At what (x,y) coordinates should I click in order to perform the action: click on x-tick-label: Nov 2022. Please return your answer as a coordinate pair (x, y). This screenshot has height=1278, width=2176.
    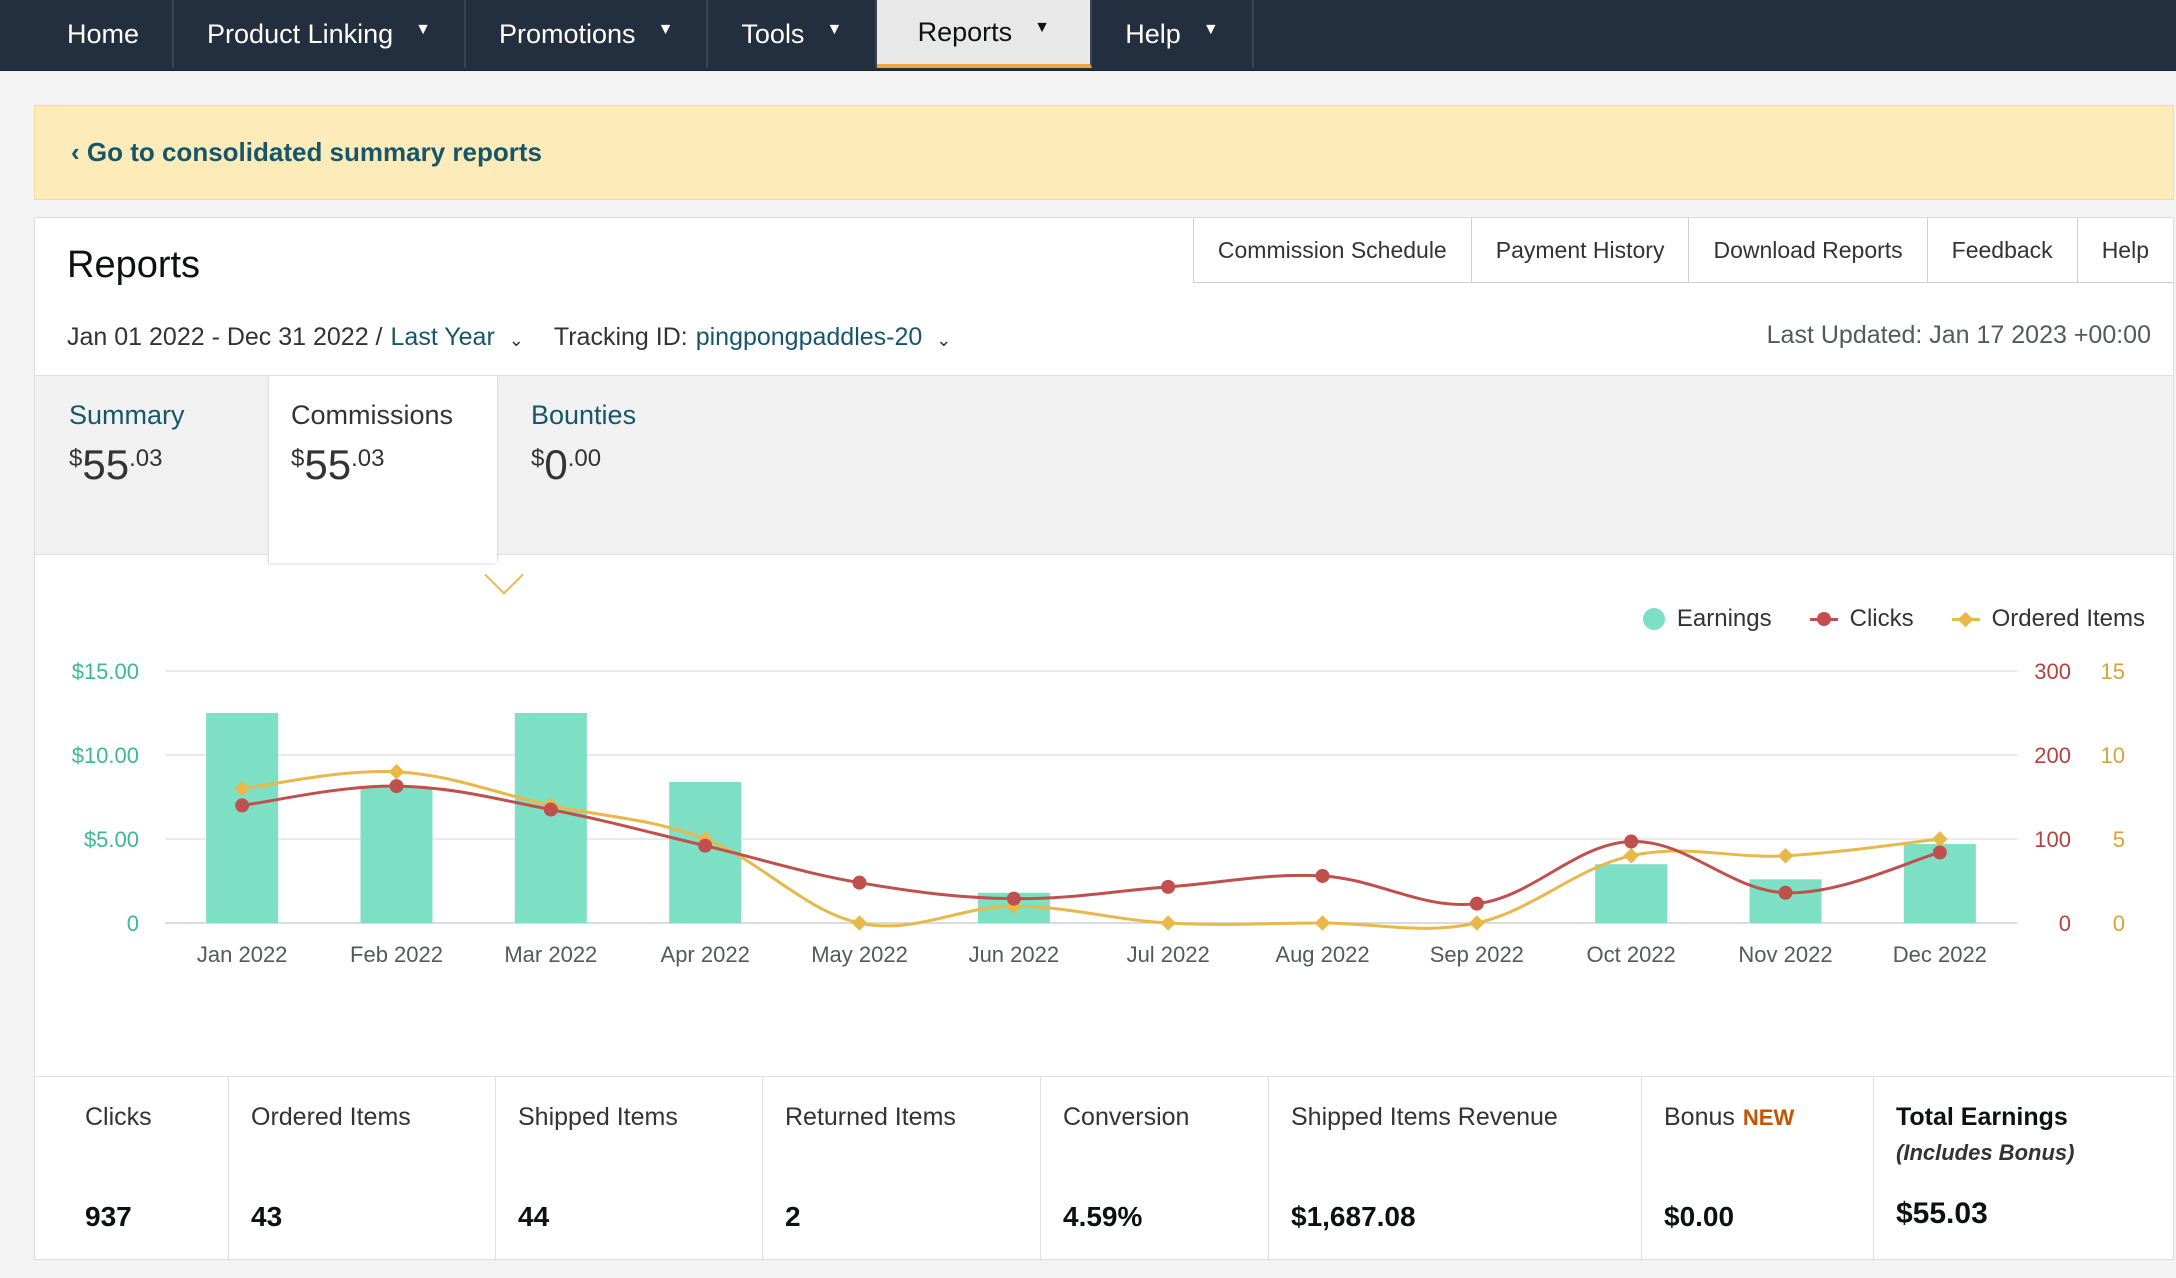
    Looking at the image, I should click on (1785, 954).